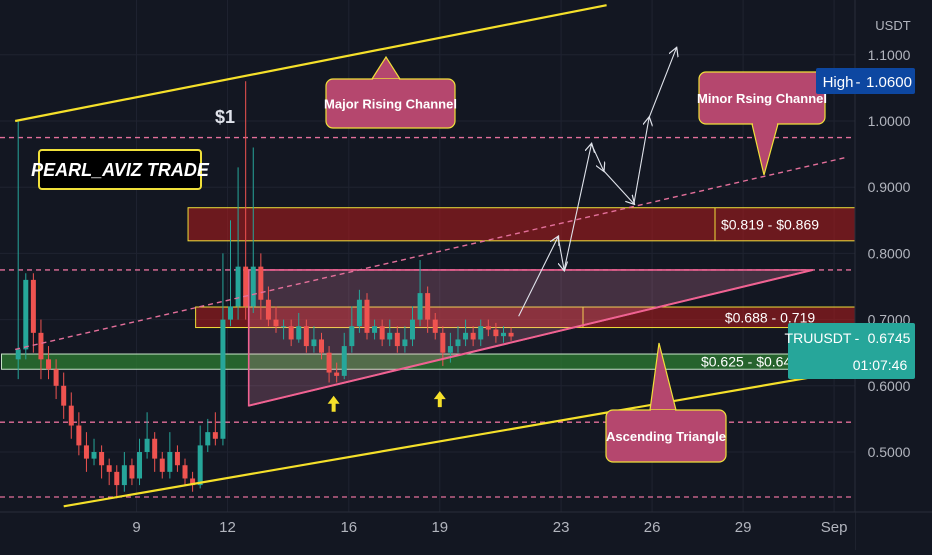  Describe the element at coordinates (889, 386) in the screenshot. I see `price-tick-label: 0.6000` at that location.